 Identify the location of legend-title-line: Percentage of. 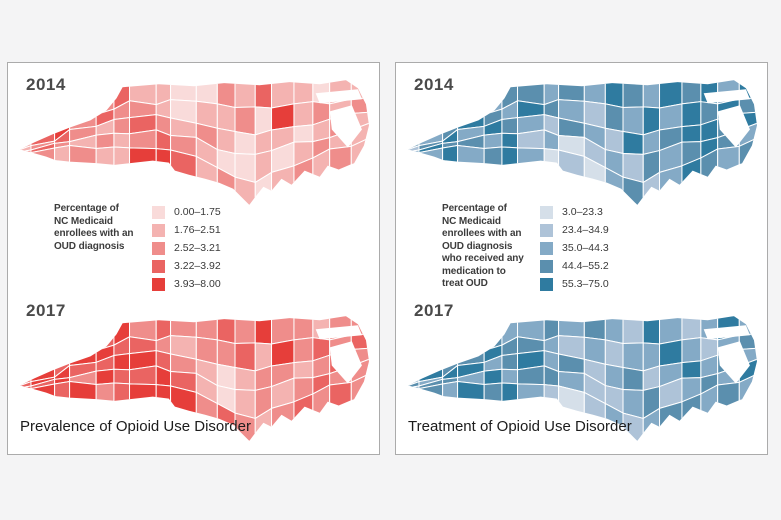
(474, 208).